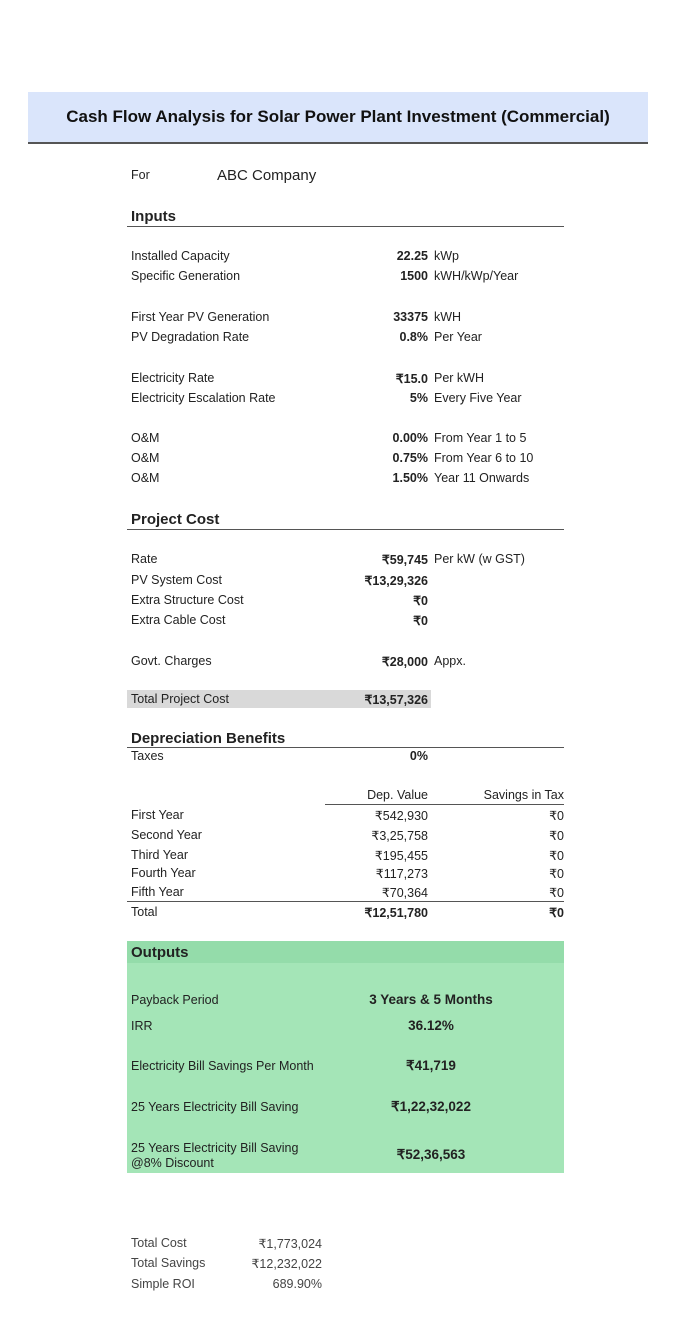 This screenshot has width=680, height=1326. What do you see at coordinates (166, 835) in the screenshot?
I see `dep-year-label: Second Year` at bounding box center [166, 835].